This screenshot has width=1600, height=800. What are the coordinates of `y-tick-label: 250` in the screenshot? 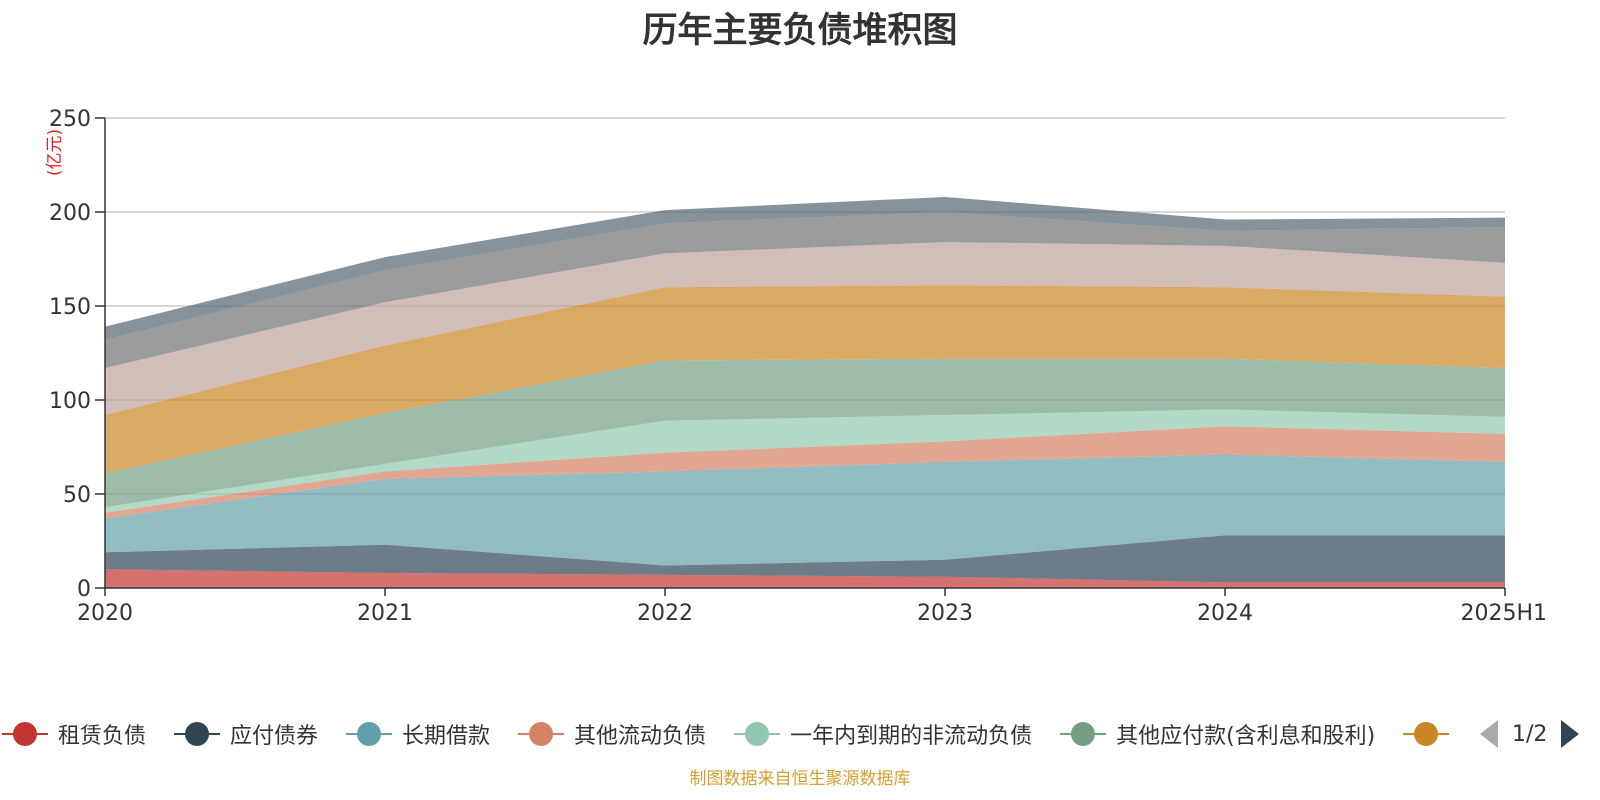 It's located at (70, 119).